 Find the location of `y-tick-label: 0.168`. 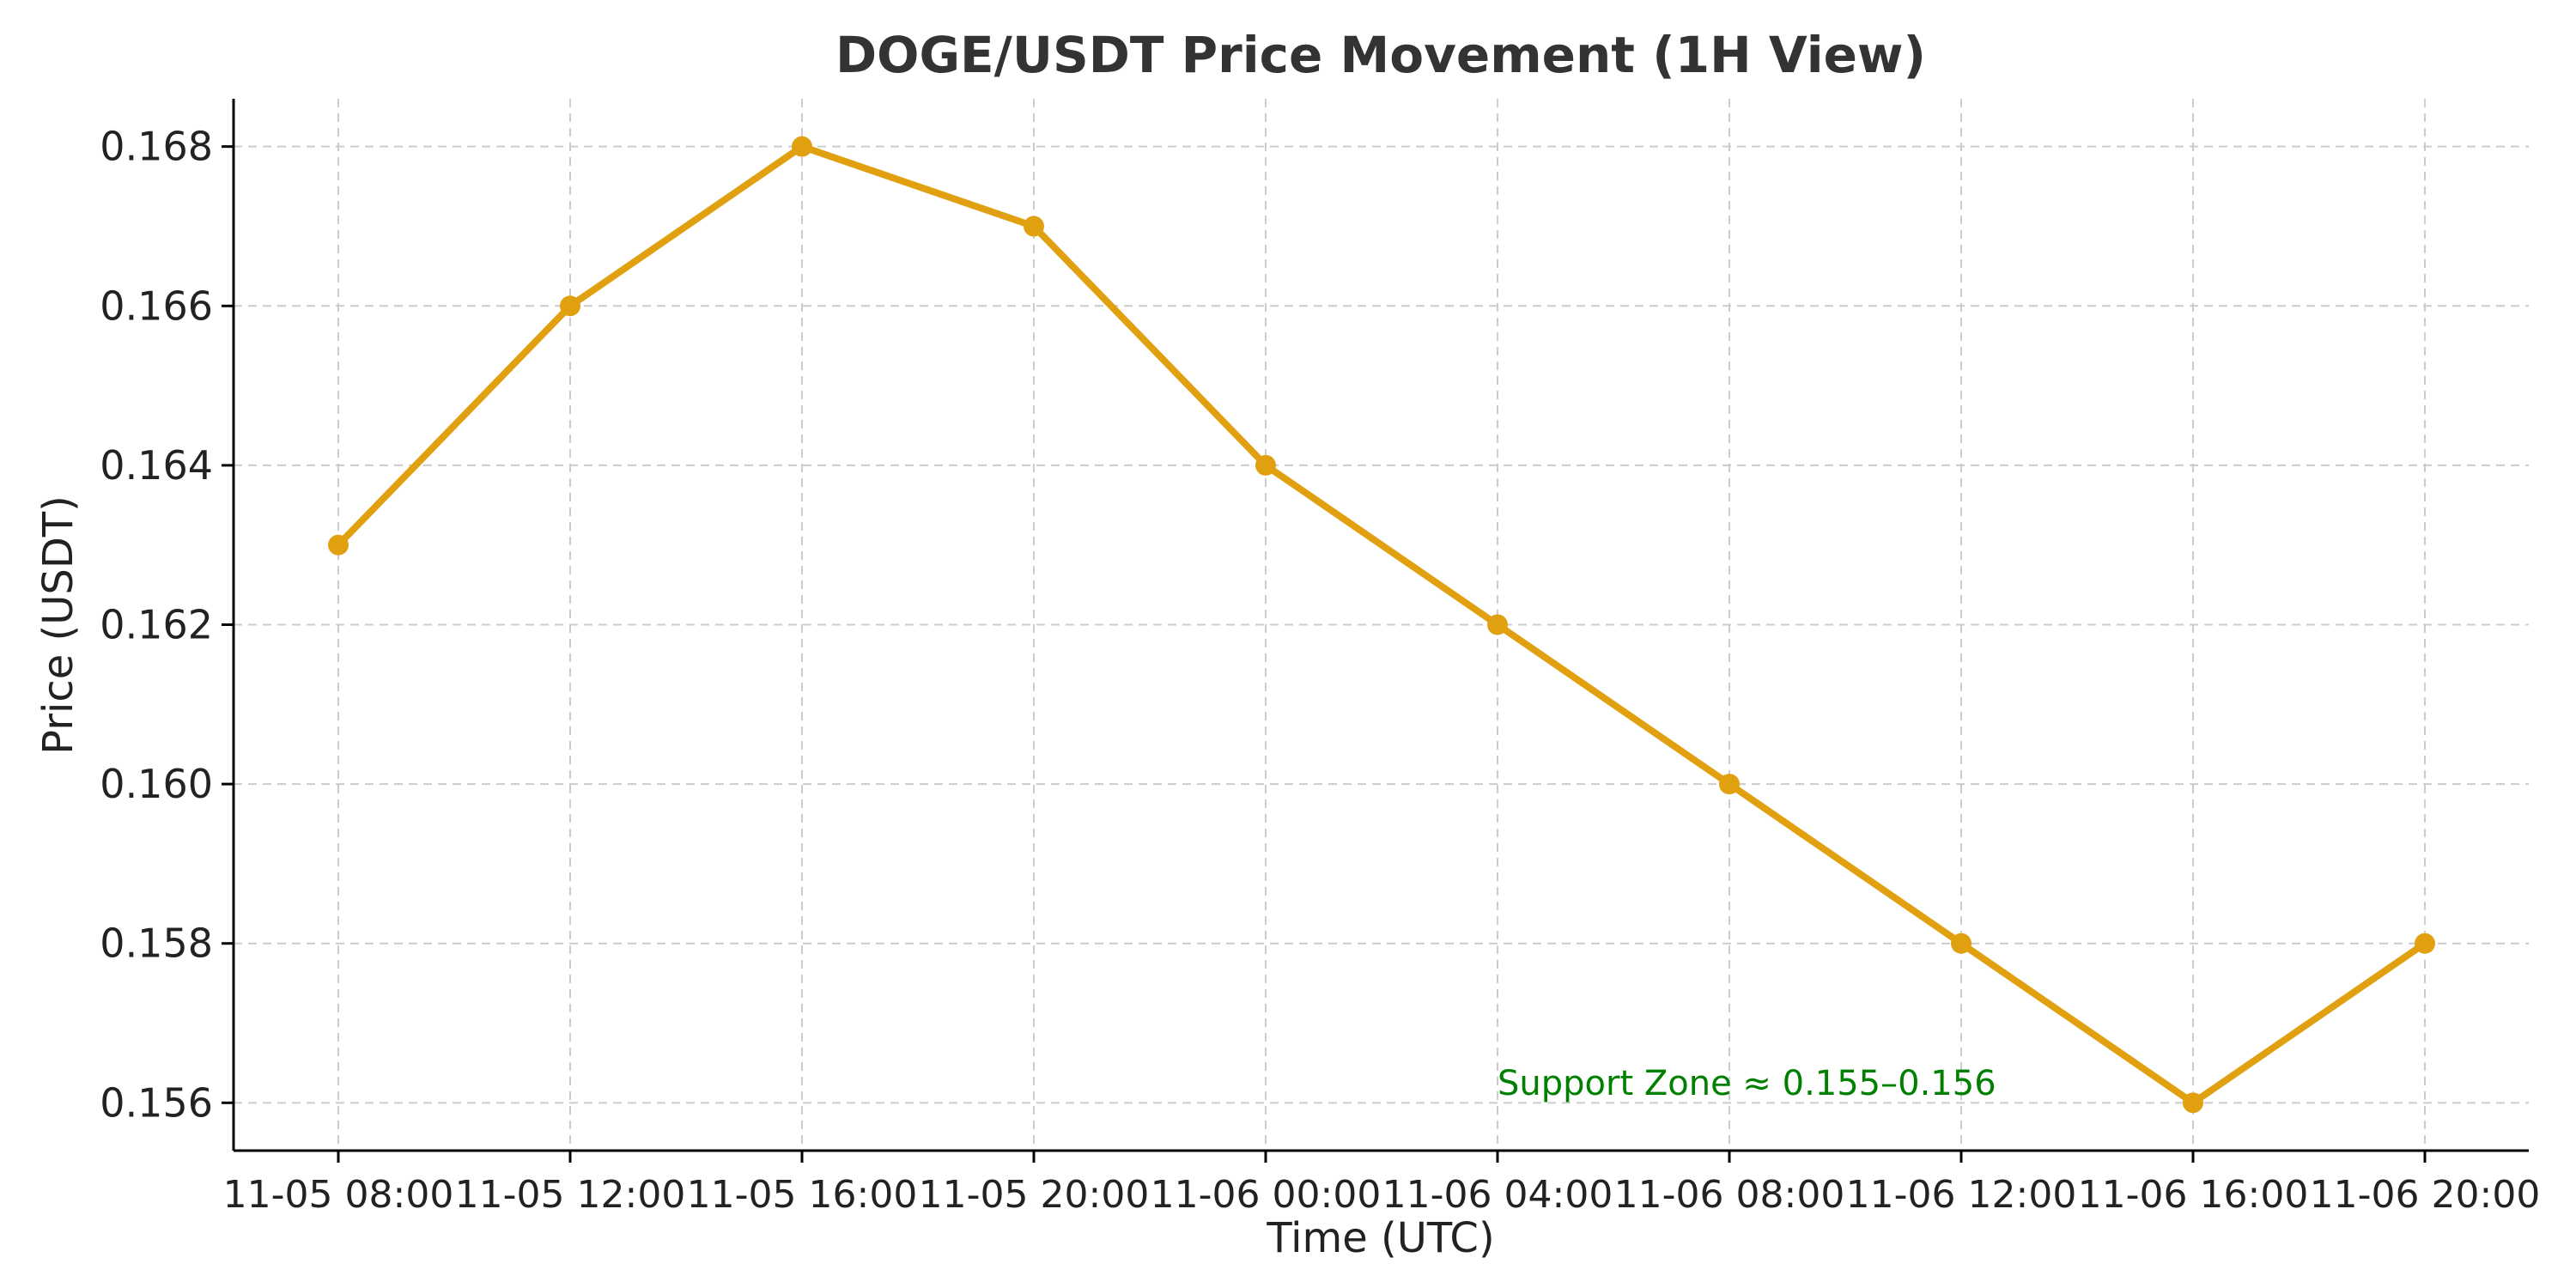

y-tick-label: 0.168 is located at coordinates (156, 147).